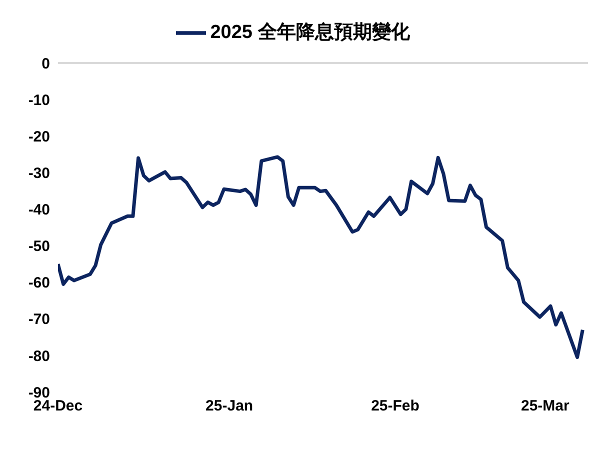 The image size is (600, 450). What do you see at coordinates (39, 283) in the screenshot?
I see `y-tick-label: -60` at bounding box center [39, 283].